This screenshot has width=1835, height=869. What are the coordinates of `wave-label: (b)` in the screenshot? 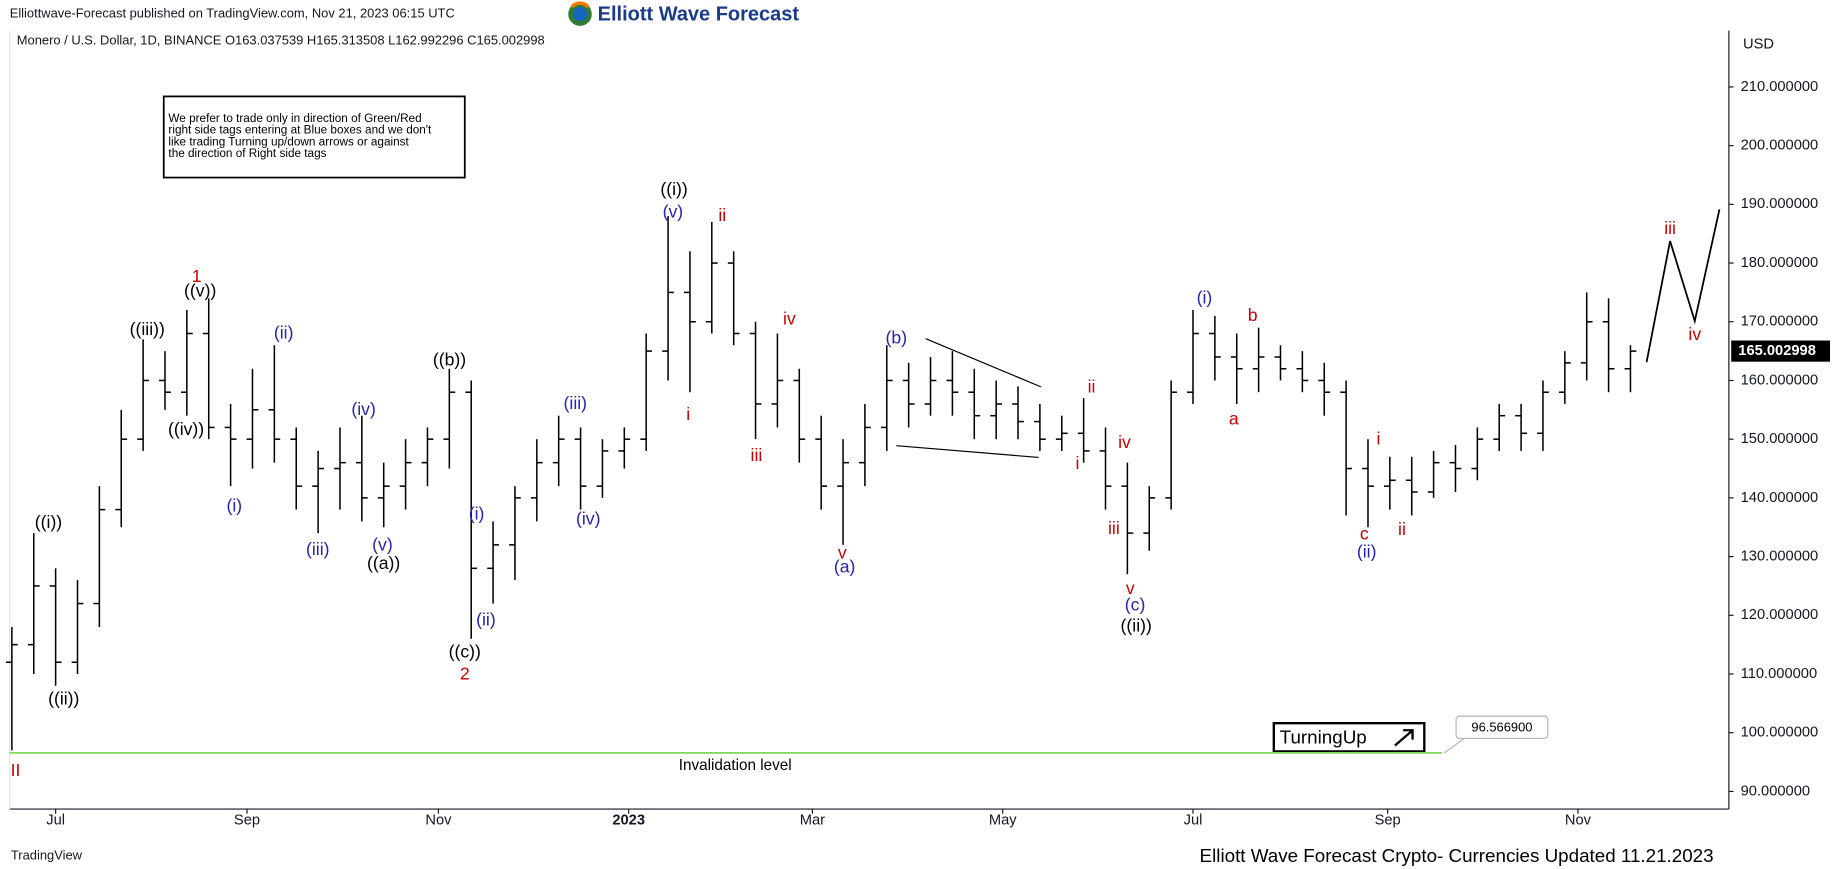 It's located at (897, 337).